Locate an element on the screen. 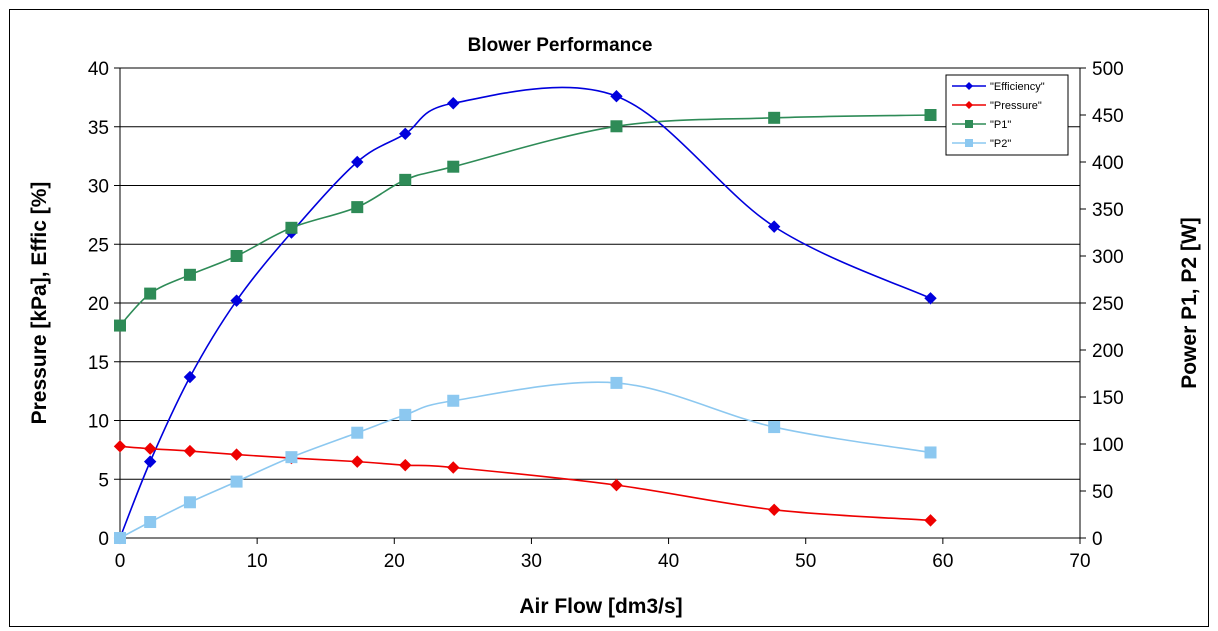 The height and width of the screenshot is (631, 1218). y-tick-label: 10 is located at coordinates (98, 422).